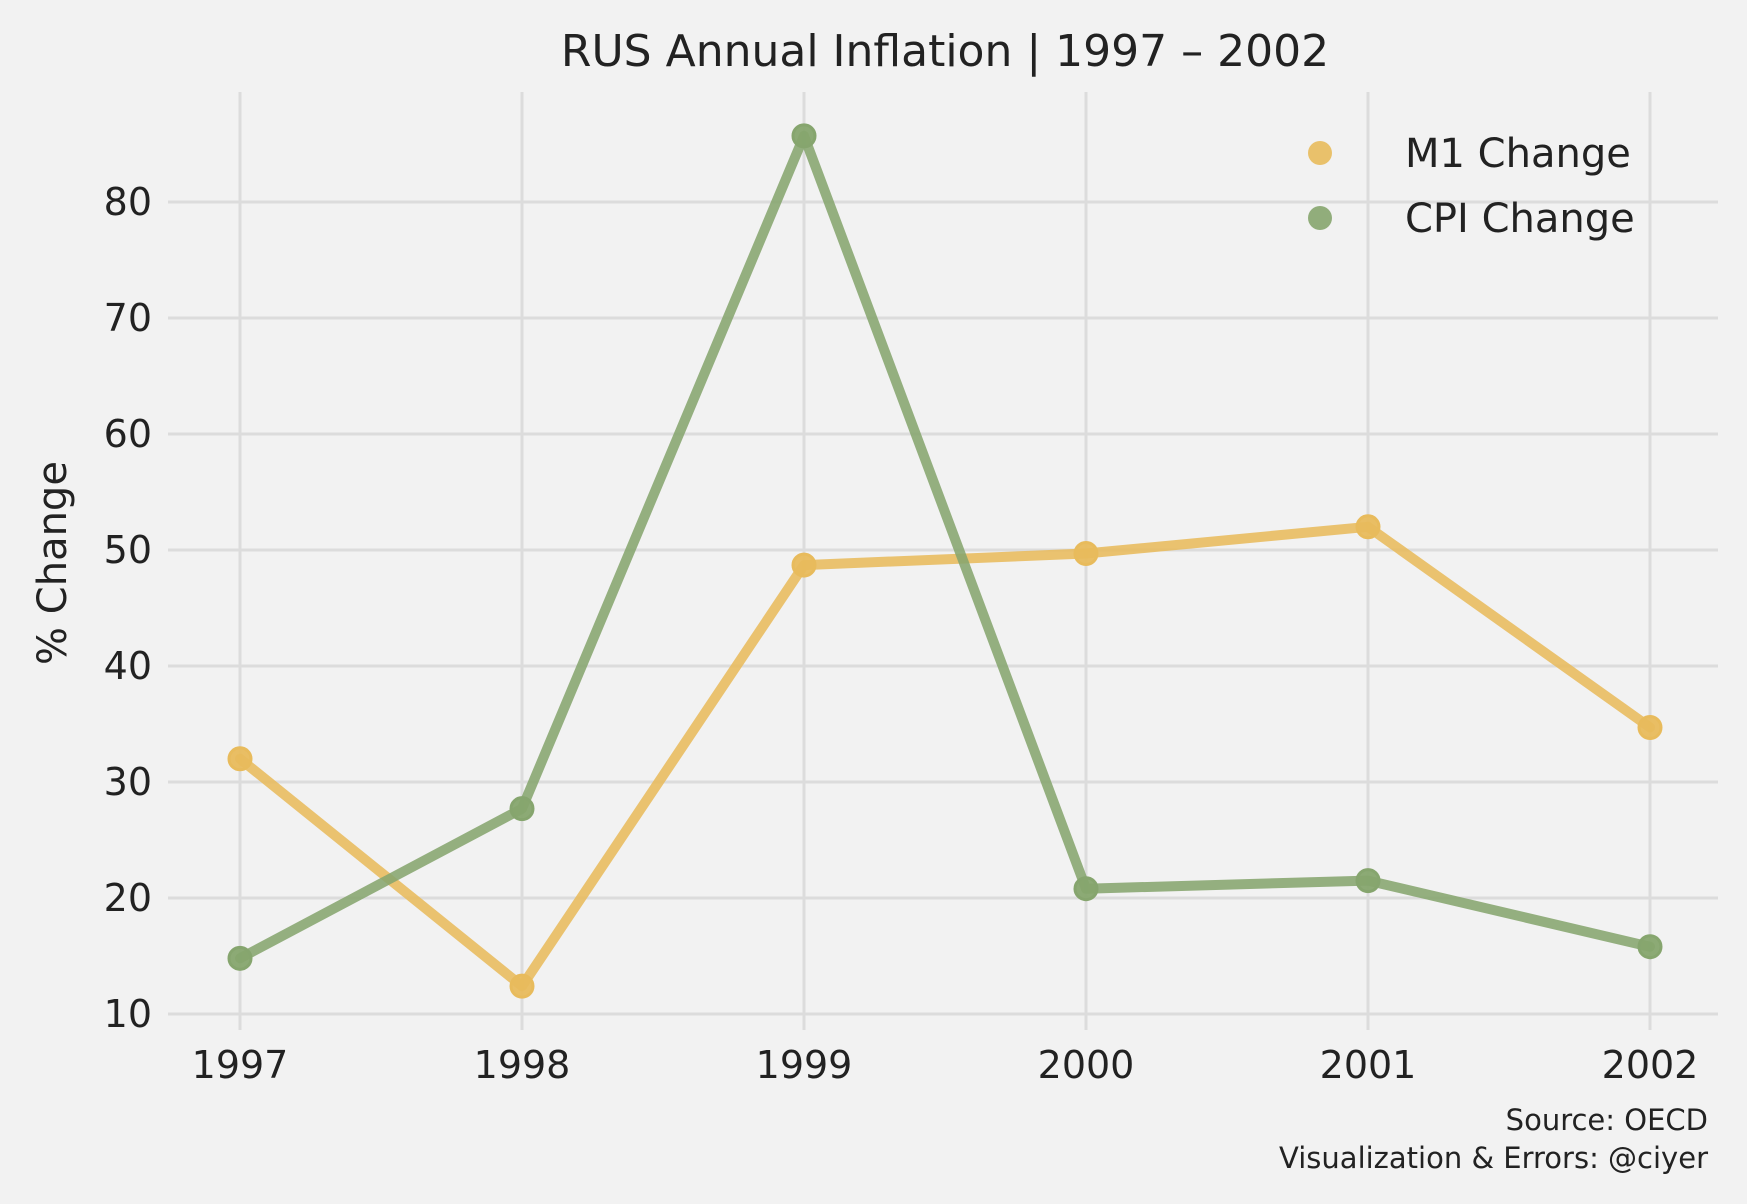 The height and width of the screenshot is (1204, 1747). Describe the element at coordinates (1493, 1158) in the screenshot. I see `credit-note: Visualization & Errors: @ciyer` at that location.